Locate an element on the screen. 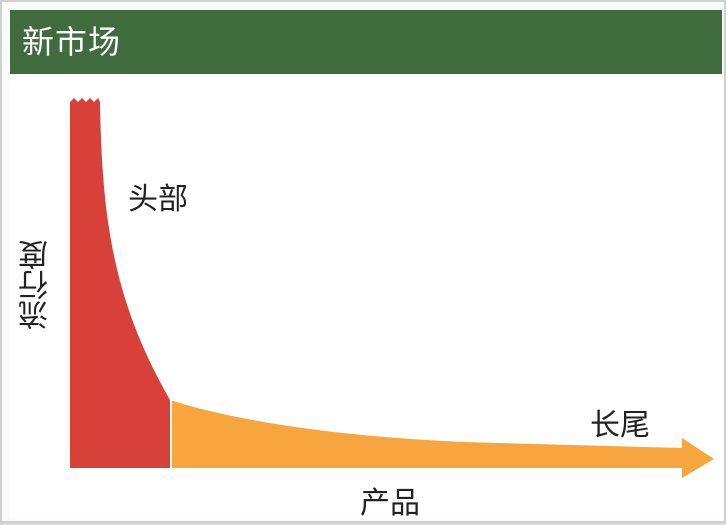  tail-label: 长尾 is located at coordinates (620, 422).